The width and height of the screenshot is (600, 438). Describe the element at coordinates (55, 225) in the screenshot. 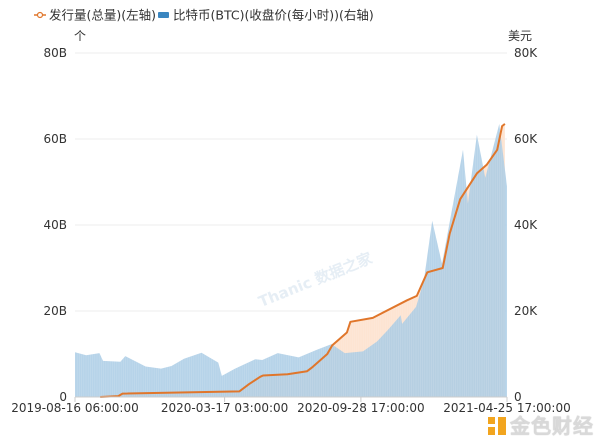

I see `left-tick-label: 40B` at that location.